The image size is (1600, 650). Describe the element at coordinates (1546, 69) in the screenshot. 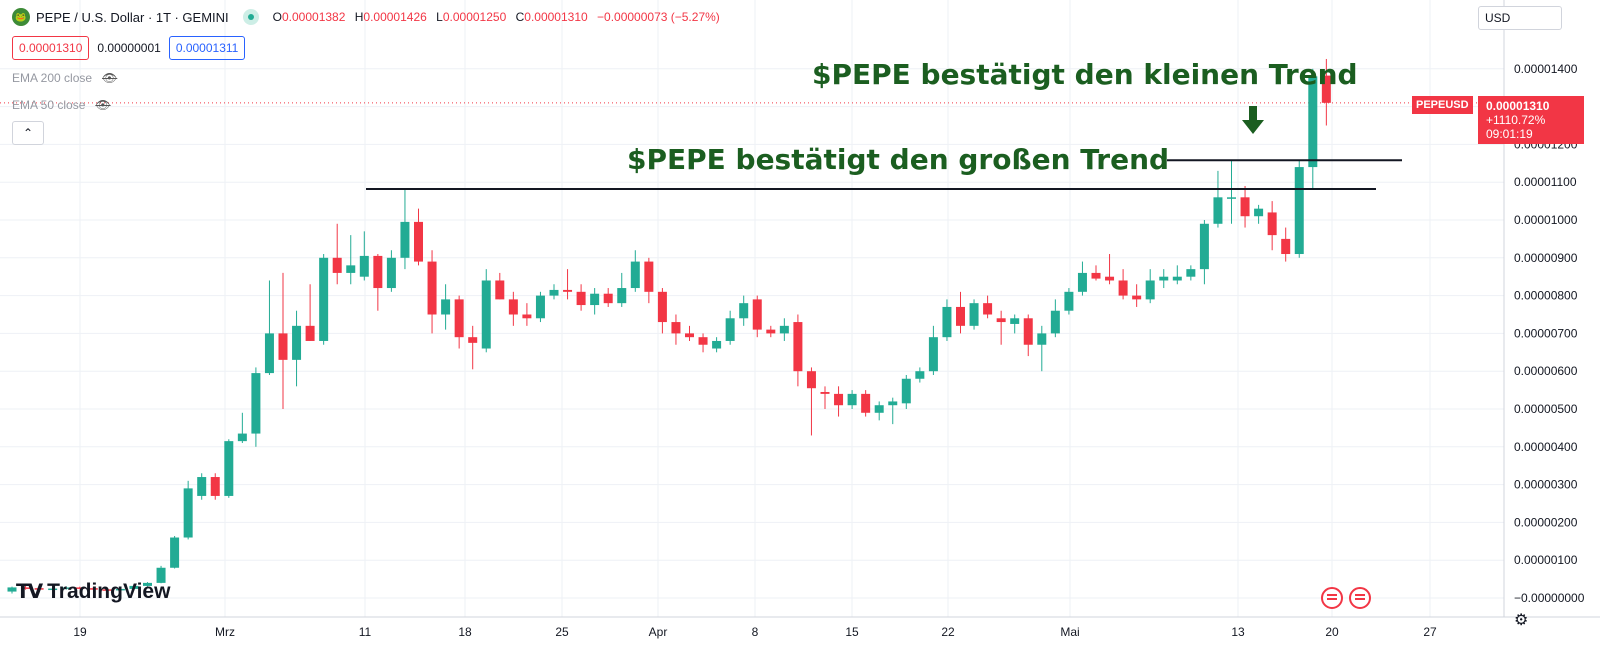

I see `price-tick-label: 0.00001400` at that location.